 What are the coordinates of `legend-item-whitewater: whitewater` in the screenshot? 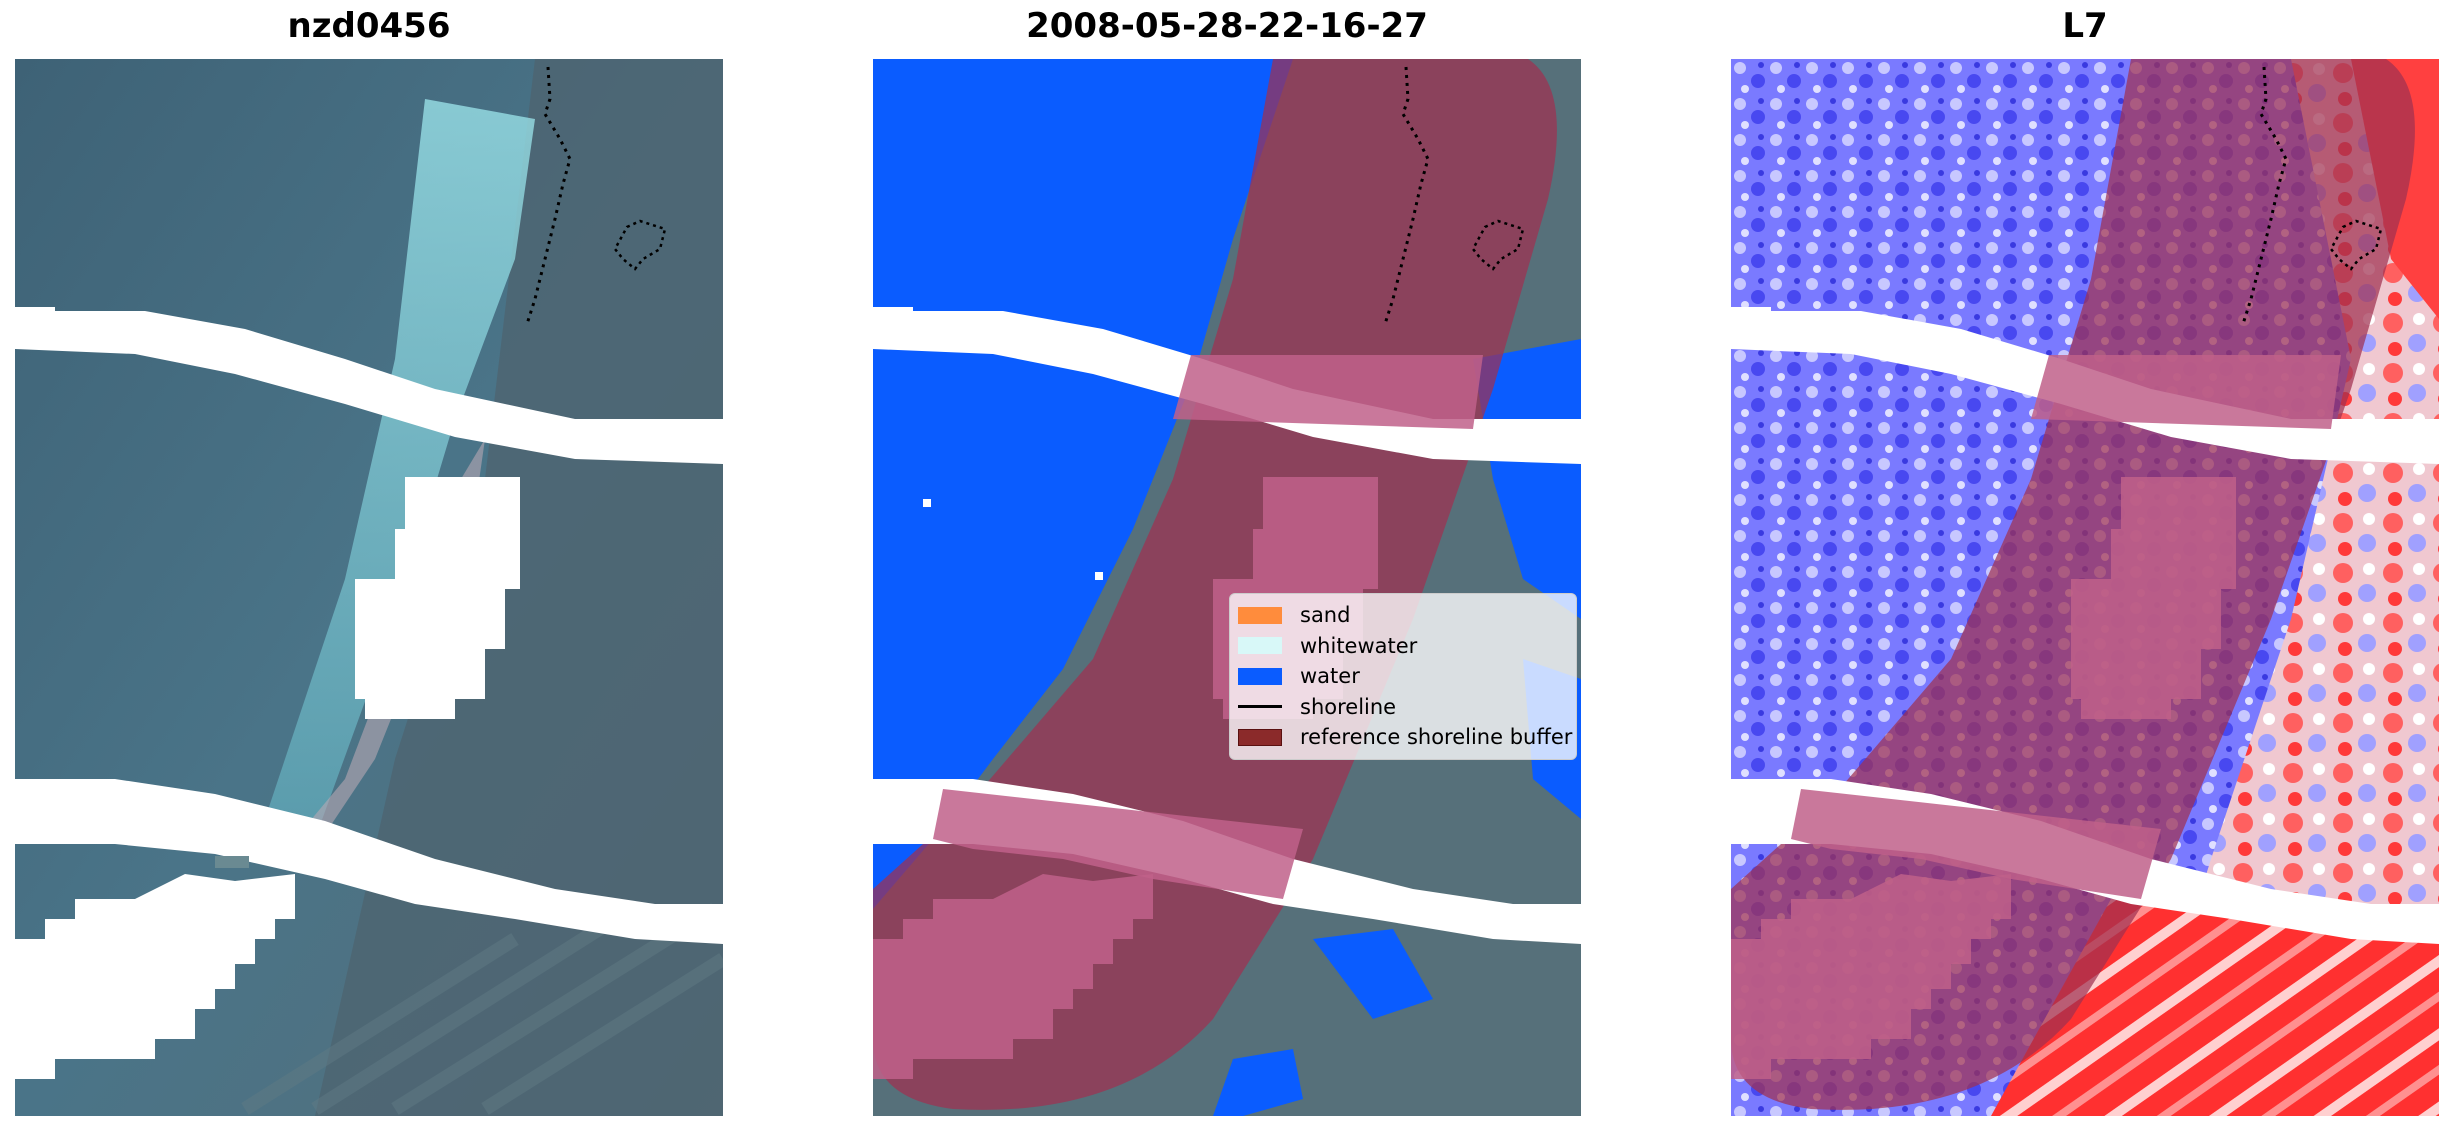 It's located at (1403, 646).